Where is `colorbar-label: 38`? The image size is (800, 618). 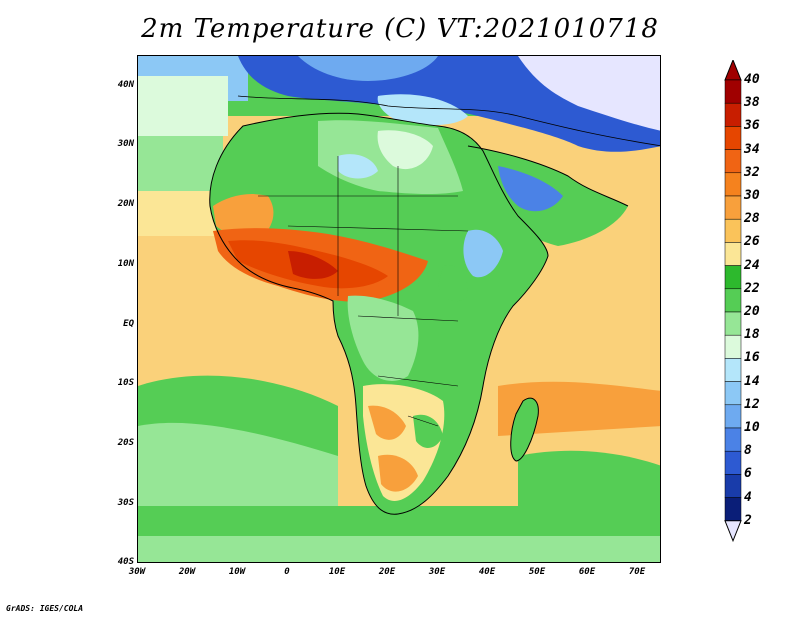
colorbar-label: 38 is located at coordinates (752, 103).